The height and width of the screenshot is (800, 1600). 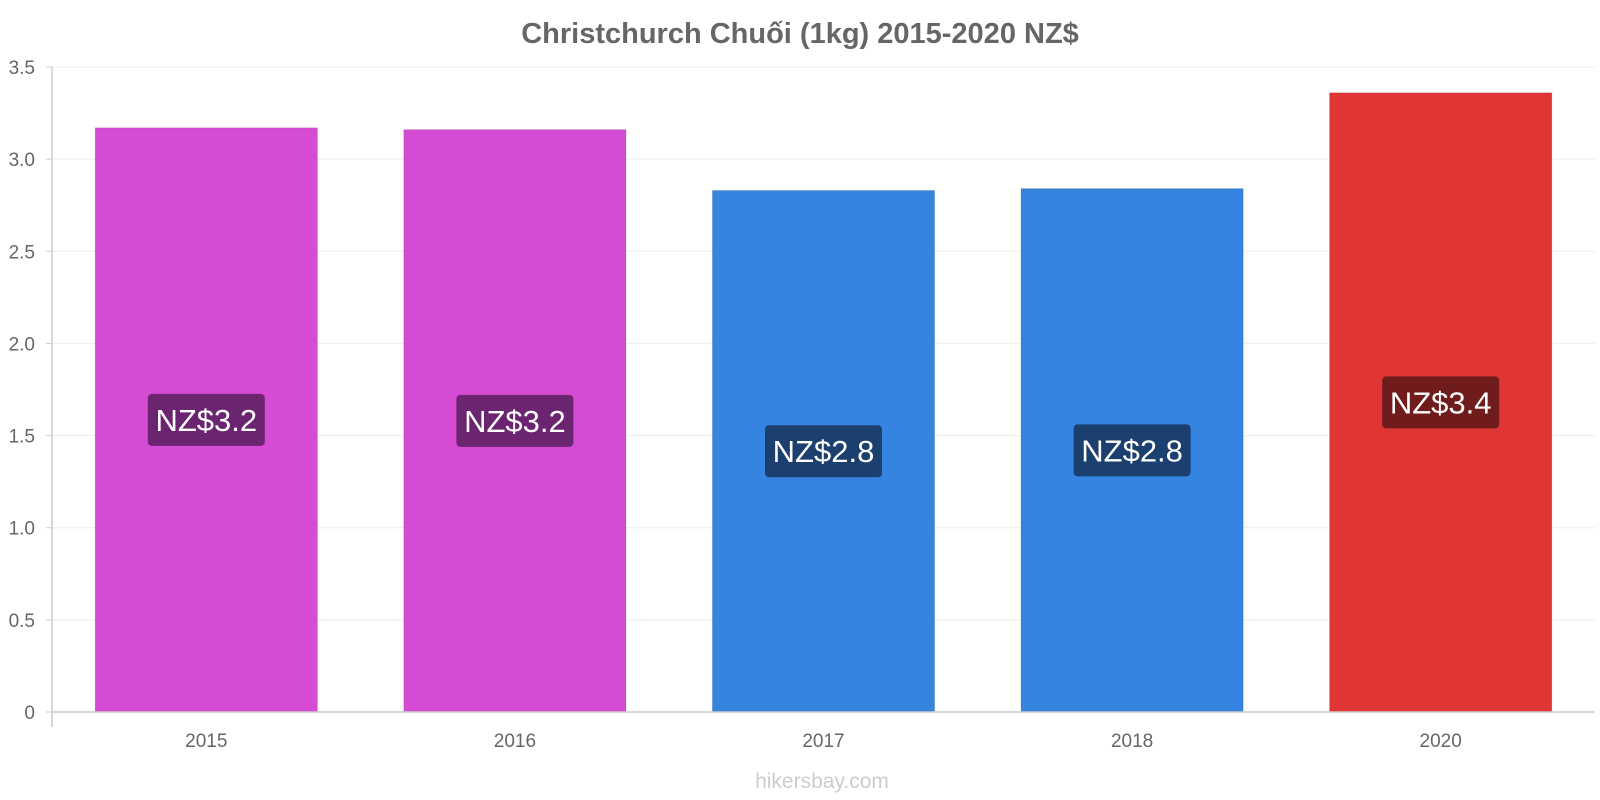 What do you see at coordinates (22, 344) in the screenshot?
I see `y-tick-label: 2.0` at bounding box center [22, 344].